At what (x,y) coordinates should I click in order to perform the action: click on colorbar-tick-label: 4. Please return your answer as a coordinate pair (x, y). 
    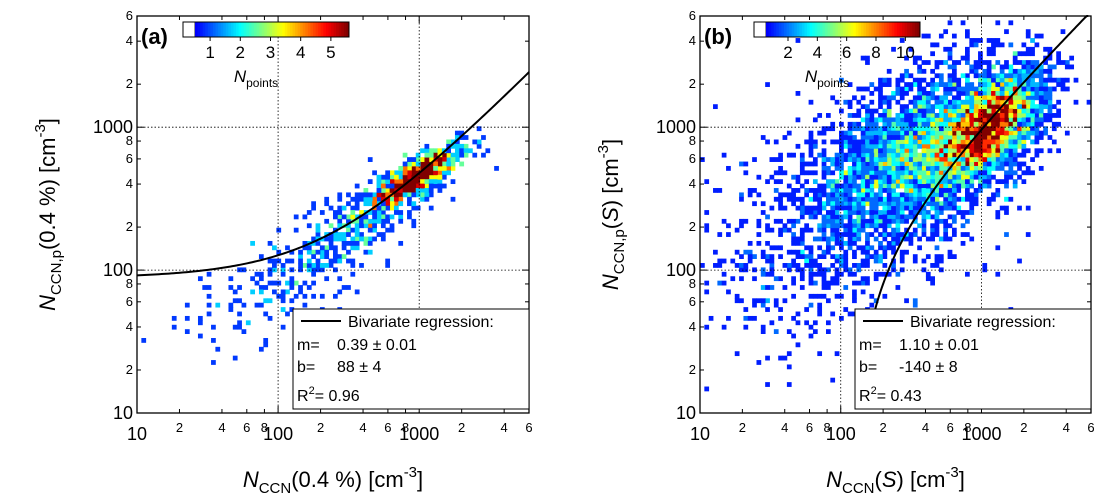
    Looking at the image, I should click on (817, 52).